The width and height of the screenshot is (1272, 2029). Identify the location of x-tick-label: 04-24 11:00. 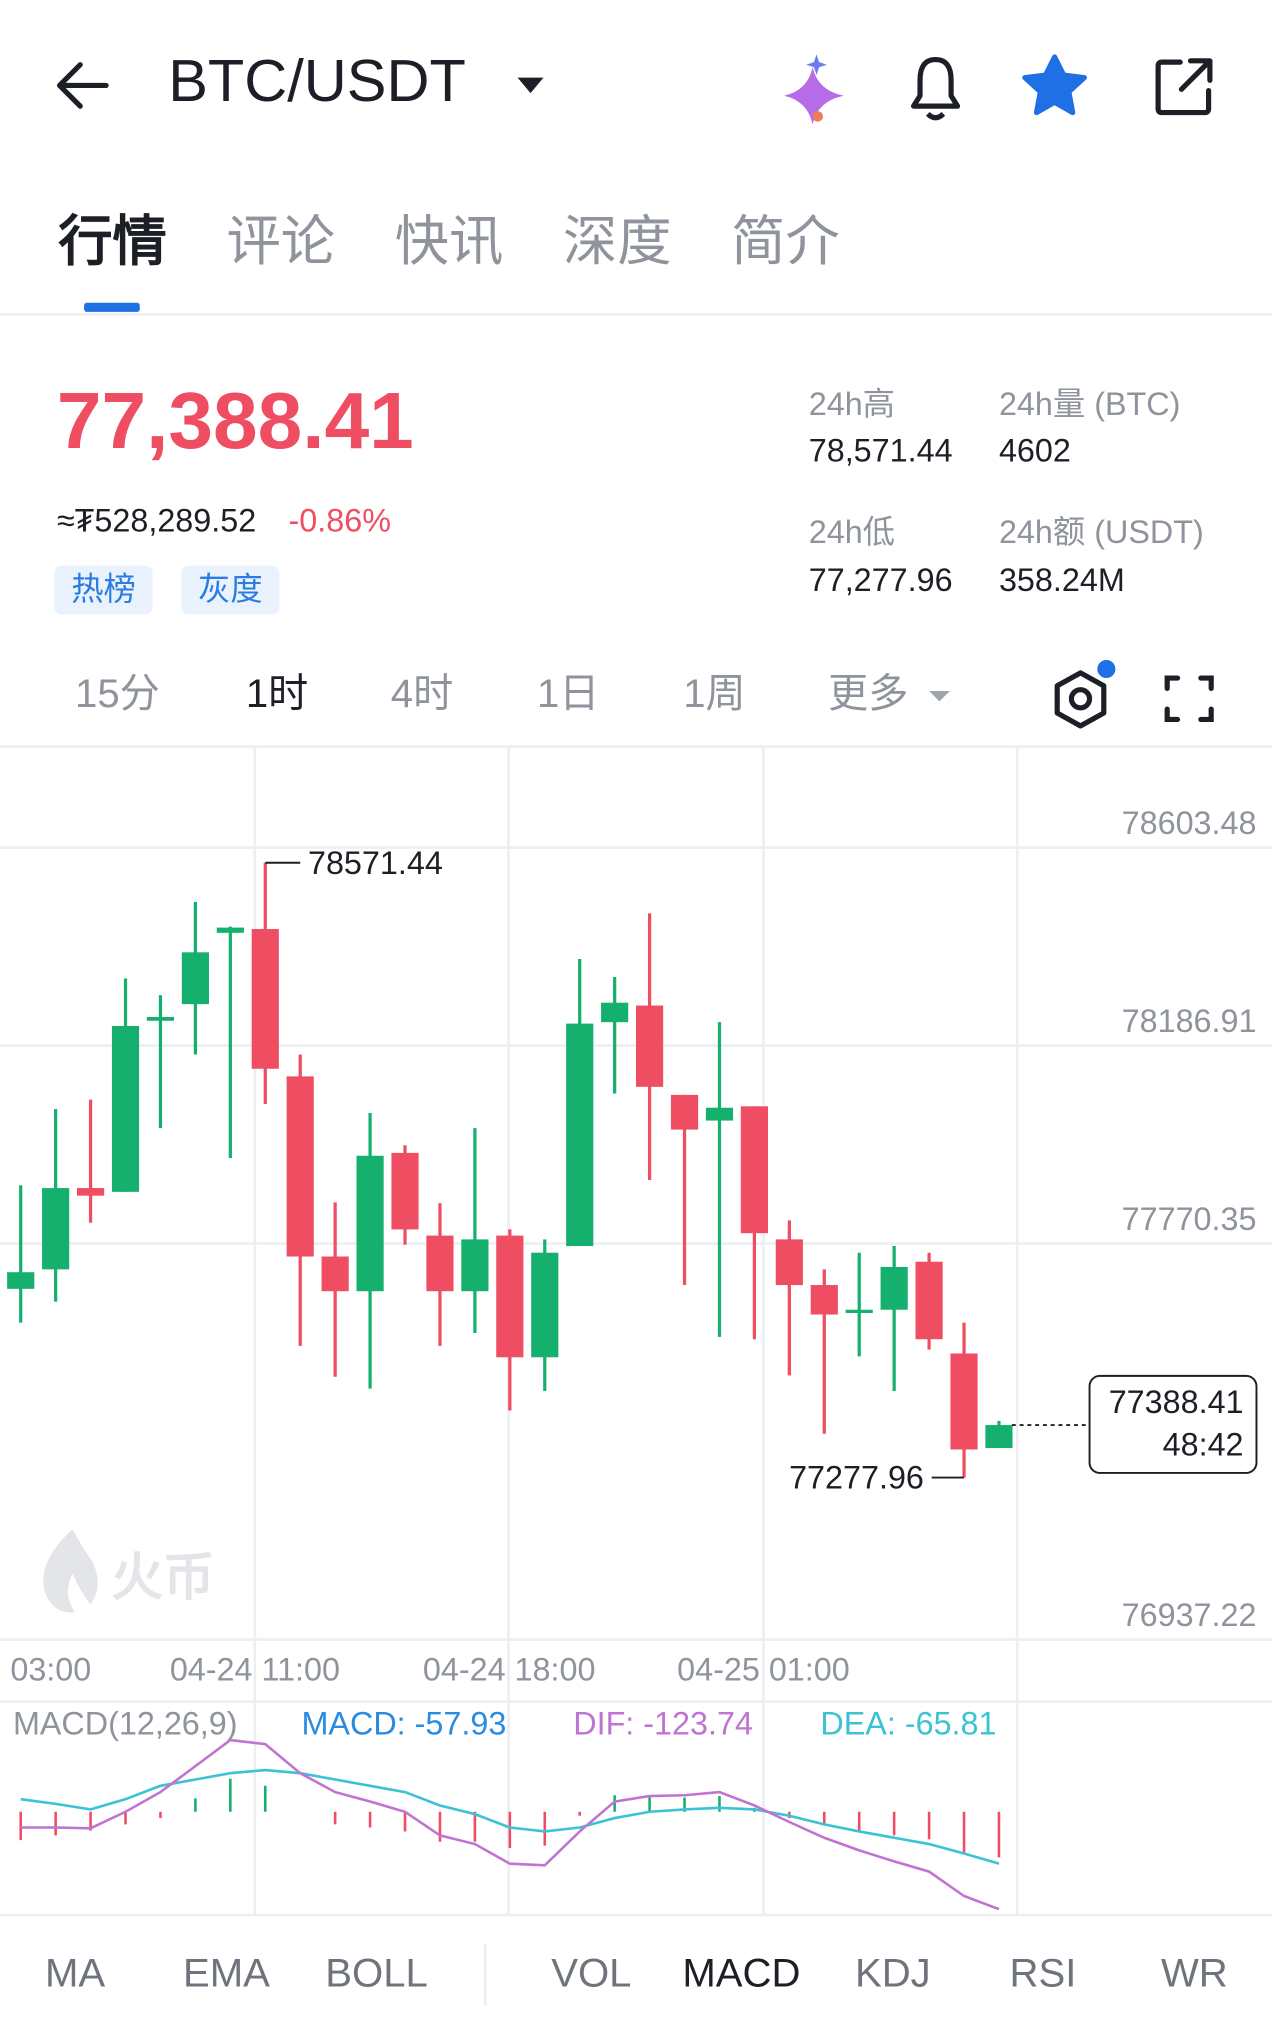
(255, 1669).